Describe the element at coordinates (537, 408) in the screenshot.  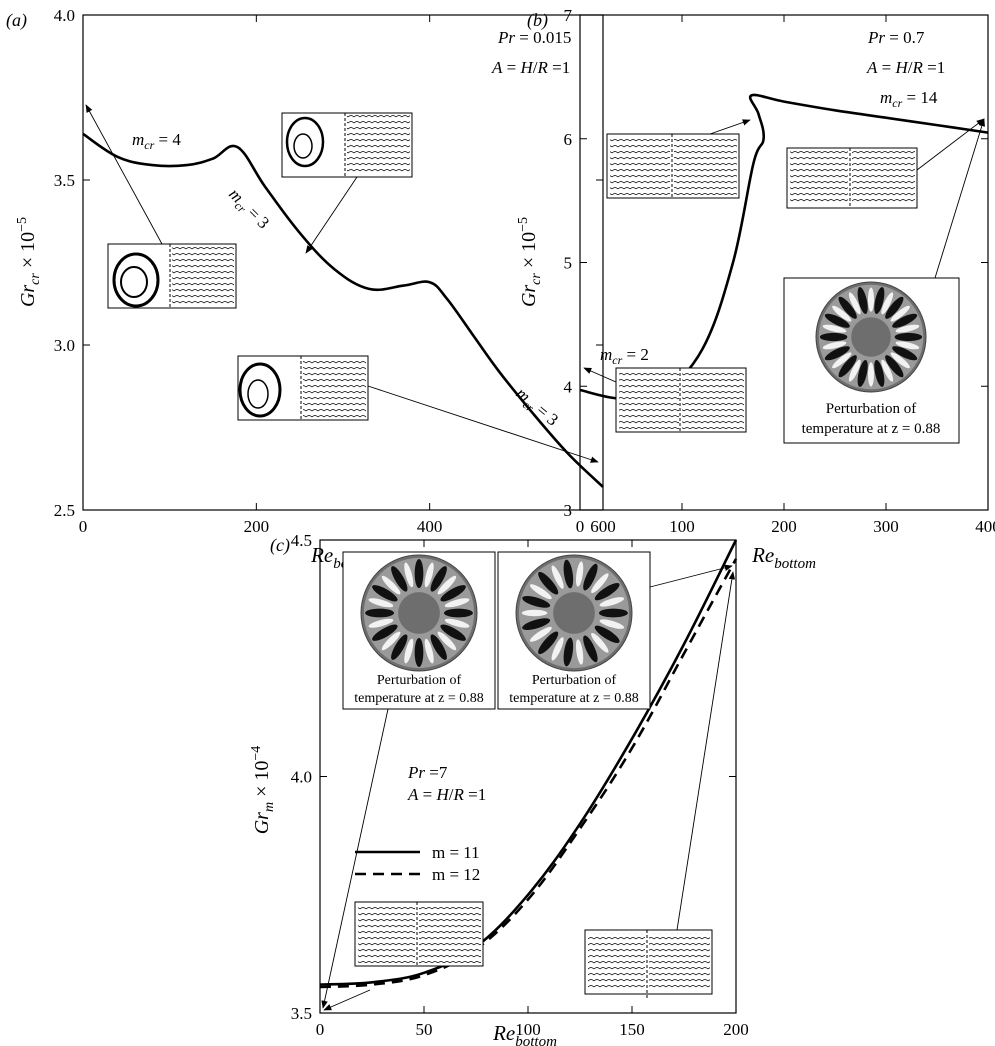
I see `panel-a-mode-label-3: mcr = 3` at that location.